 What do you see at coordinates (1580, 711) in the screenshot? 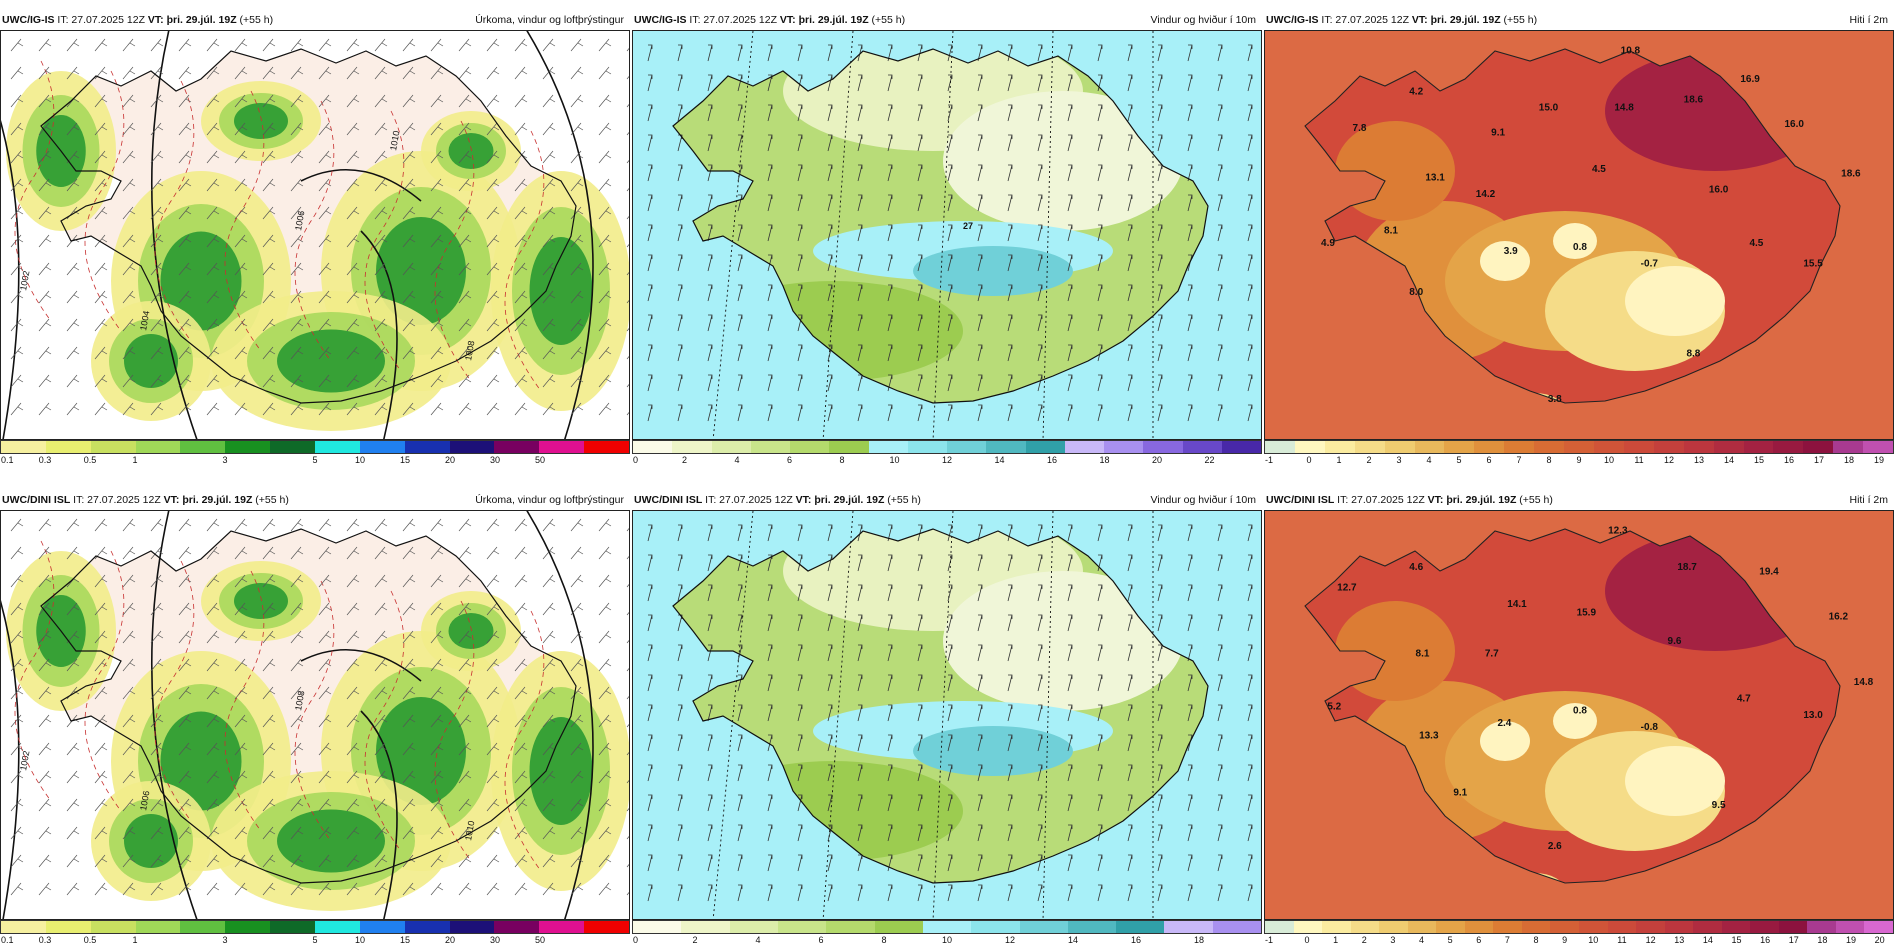
I see `temperature-value-label: 0.8` at bounding box center [1580, 711].